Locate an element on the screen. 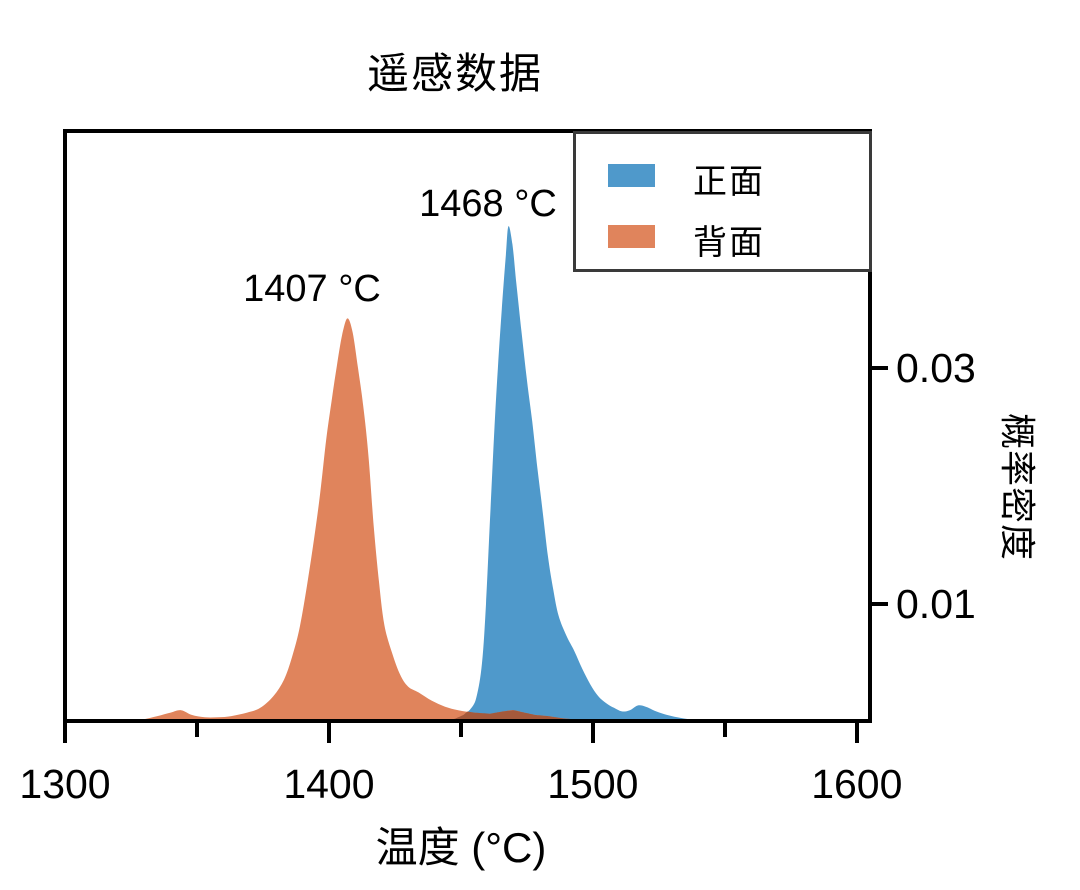  x-tick-label: 1400 is located at coordinates (329, 784).